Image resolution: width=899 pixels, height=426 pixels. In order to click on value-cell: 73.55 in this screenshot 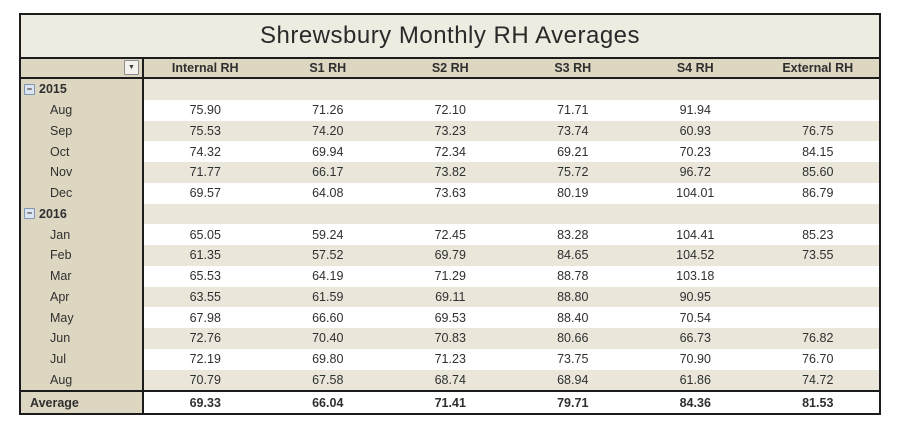, I will do `click(817, 255)`.